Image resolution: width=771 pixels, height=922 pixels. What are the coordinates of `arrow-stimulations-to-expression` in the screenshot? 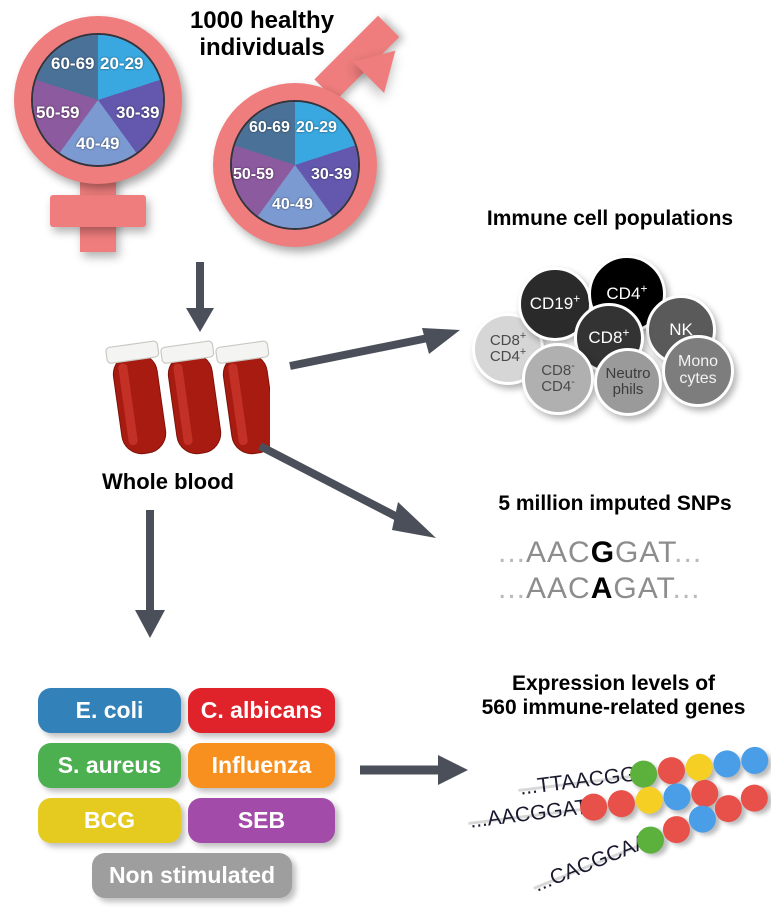 It's located at (415, 770).